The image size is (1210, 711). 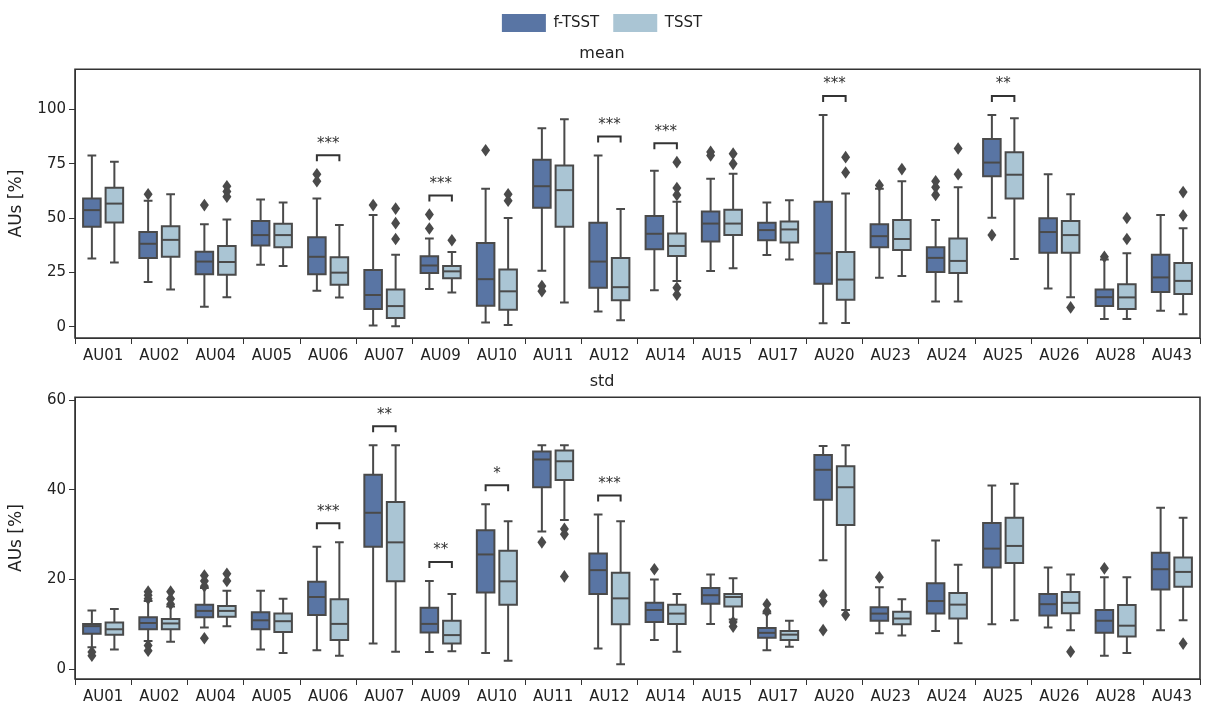 What do you see at coordinates (56, 578) in the screenshot?
I see `y-tick-label: 20` at bounding box center [56, 578].